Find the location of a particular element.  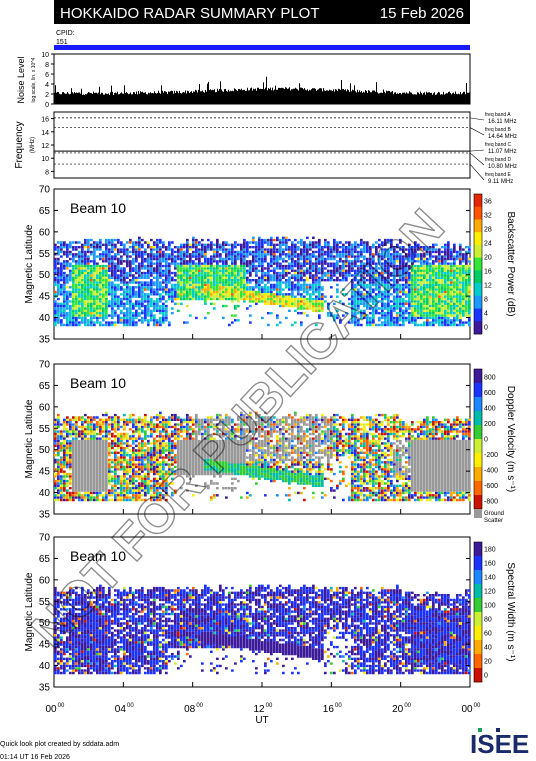

time-tick-label: 04 is located at coordinates (121, 709).